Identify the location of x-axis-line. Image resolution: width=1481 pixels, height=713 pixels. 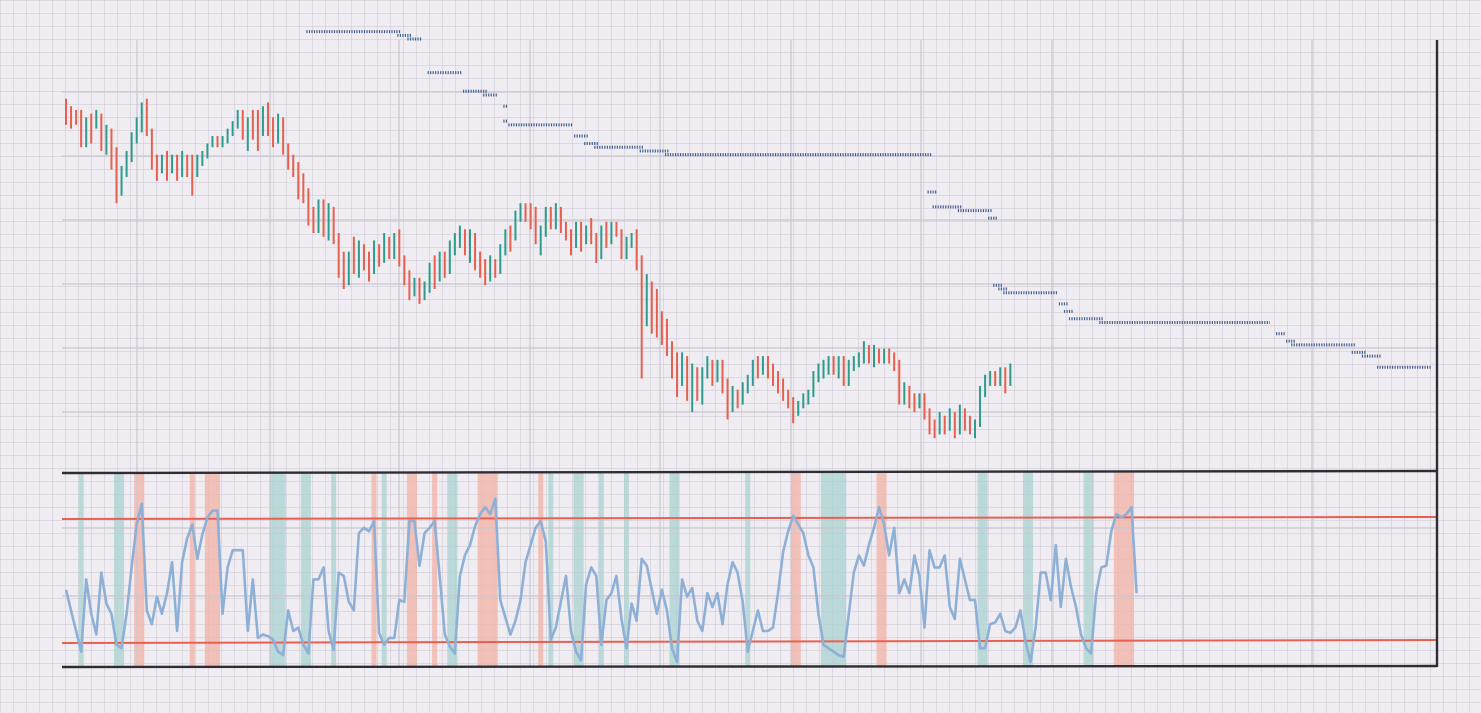
(749, 666).